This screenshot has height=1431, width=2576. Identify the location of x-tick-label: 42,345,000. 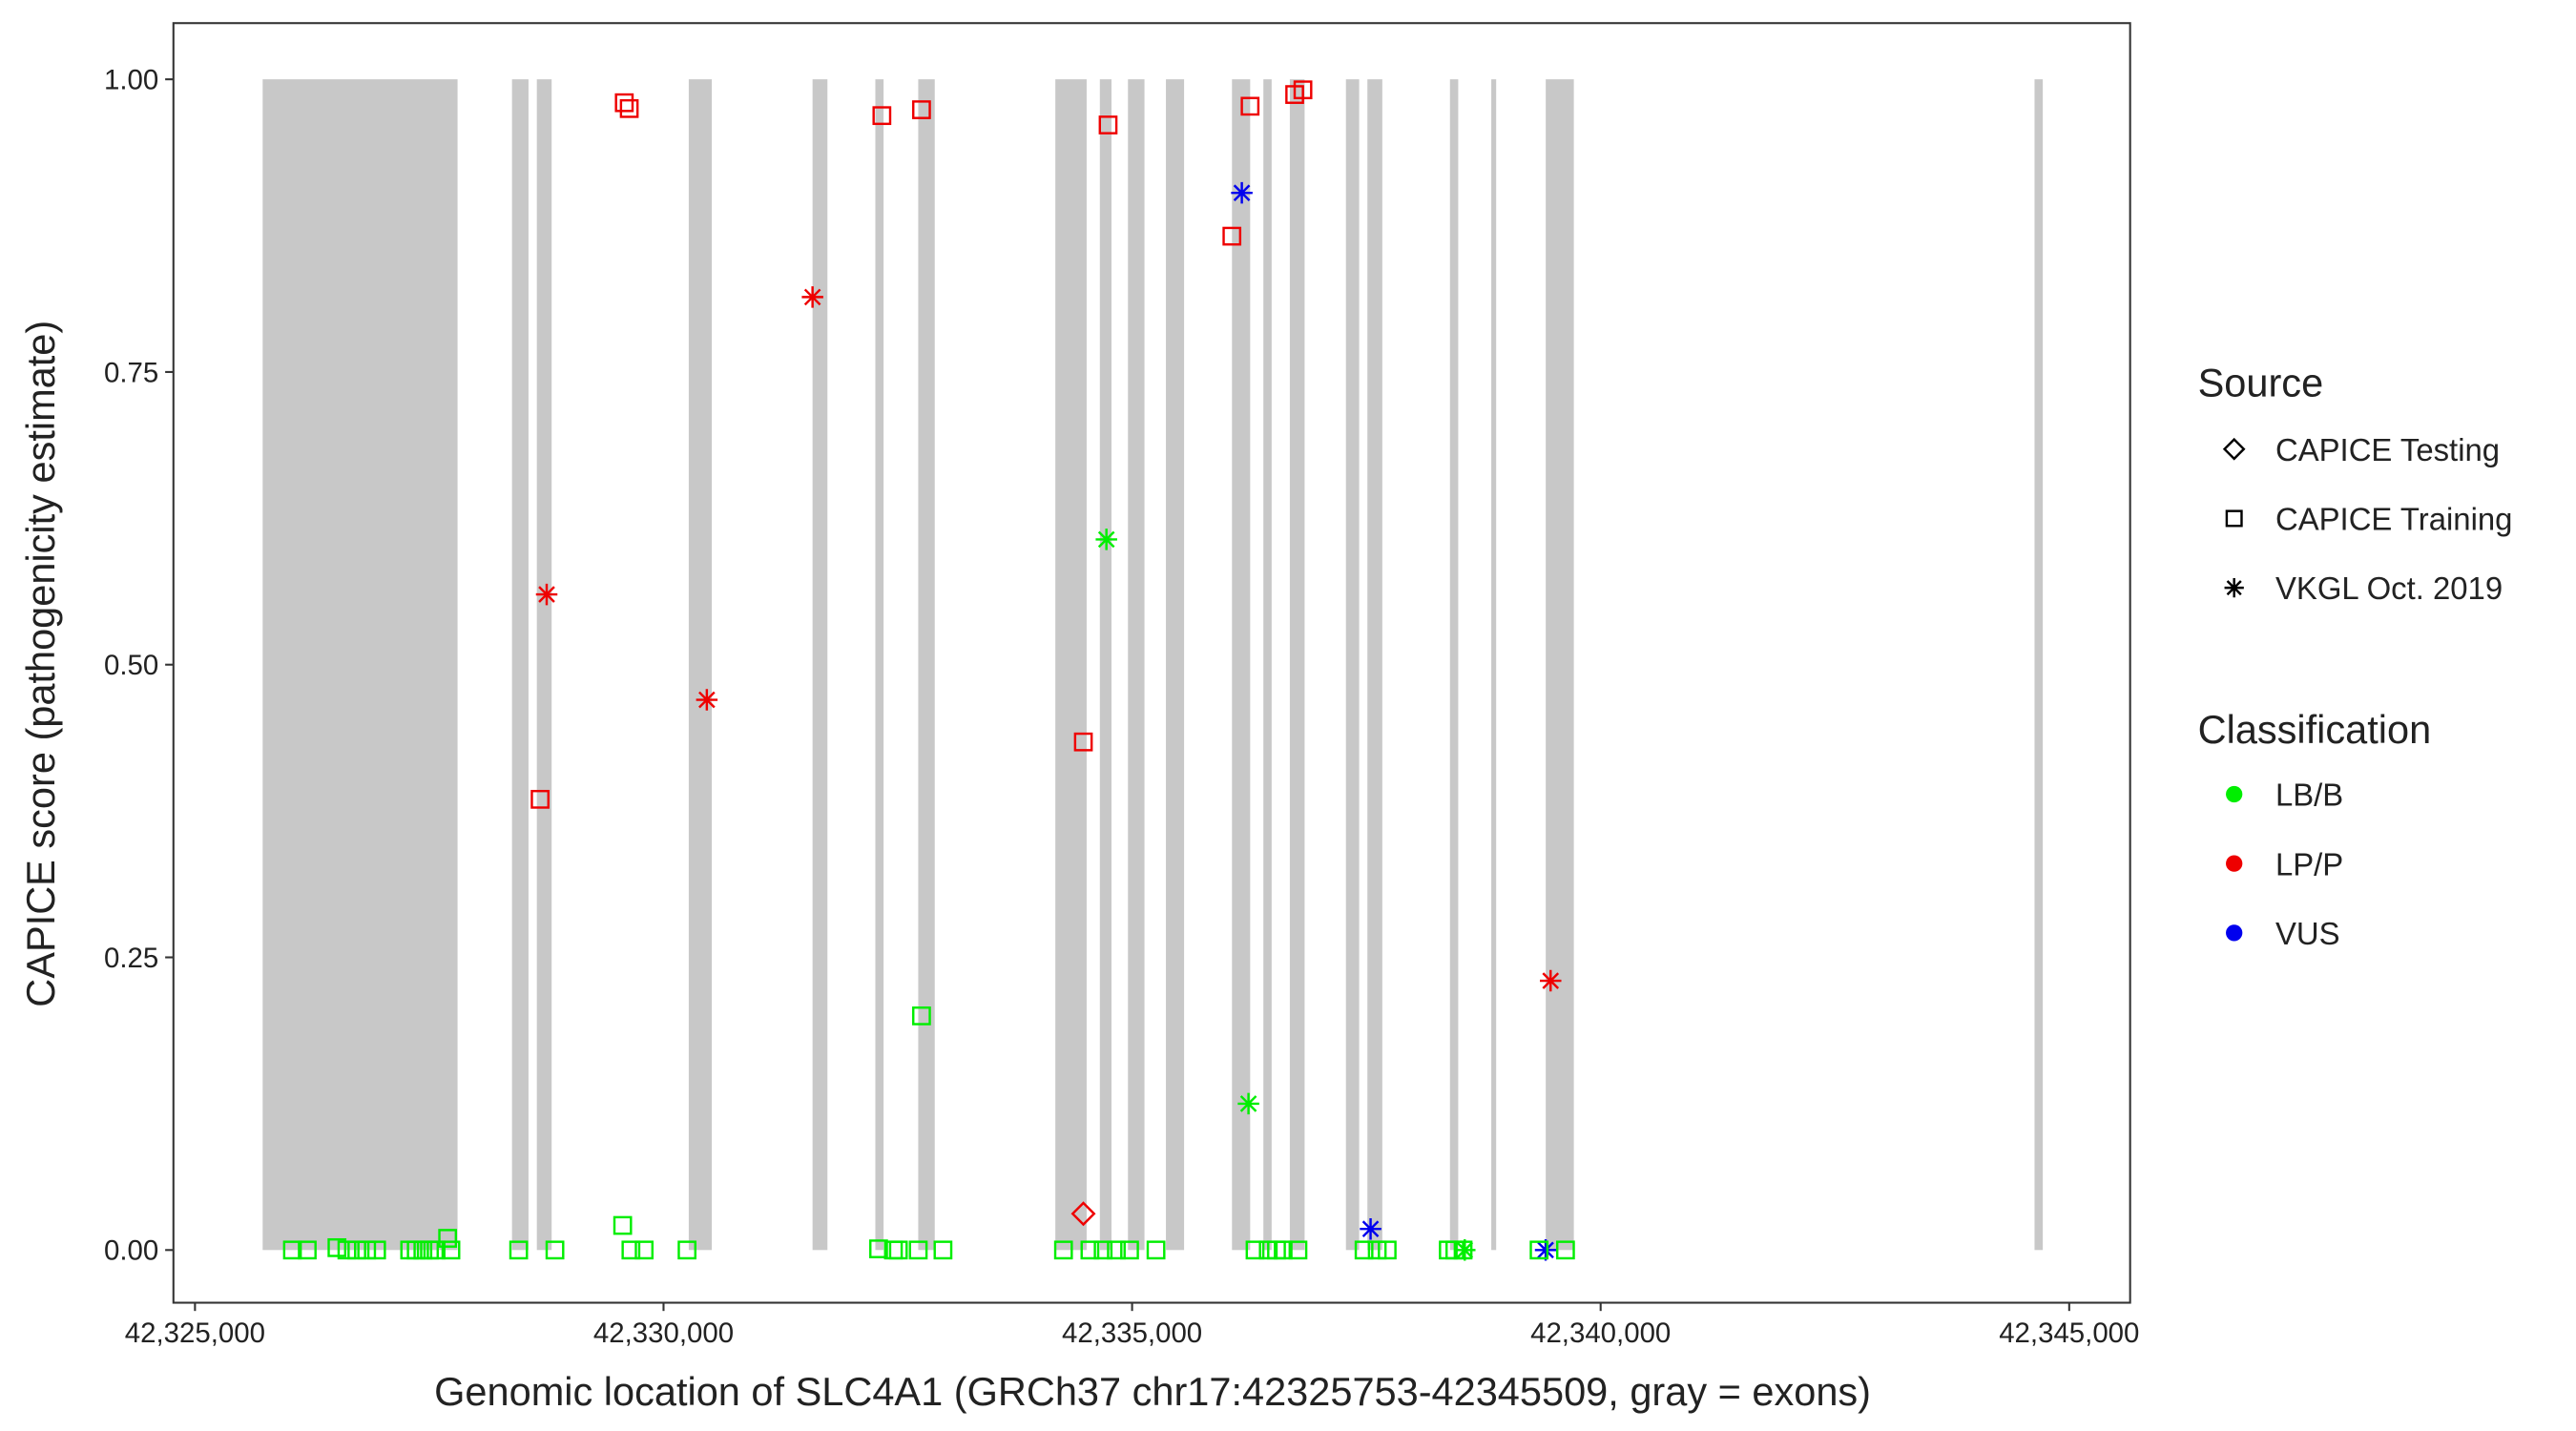
(2069, 1333).